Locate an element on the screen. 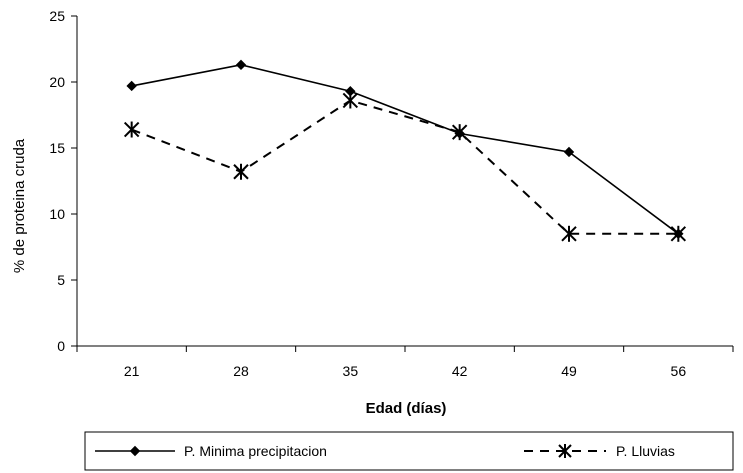 The height and width of the screenshot is (473, 743). x-tick-label: 56 is located at coordinates (679, 371).